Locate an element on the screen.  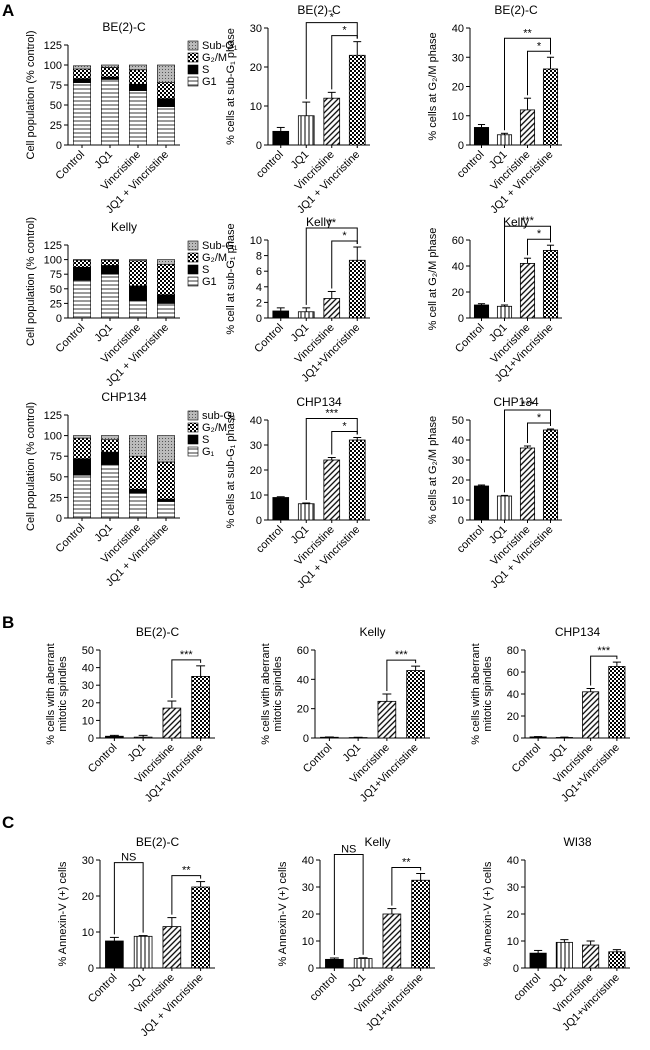
chart-title: WI38 is located at coordinates (577, 842).